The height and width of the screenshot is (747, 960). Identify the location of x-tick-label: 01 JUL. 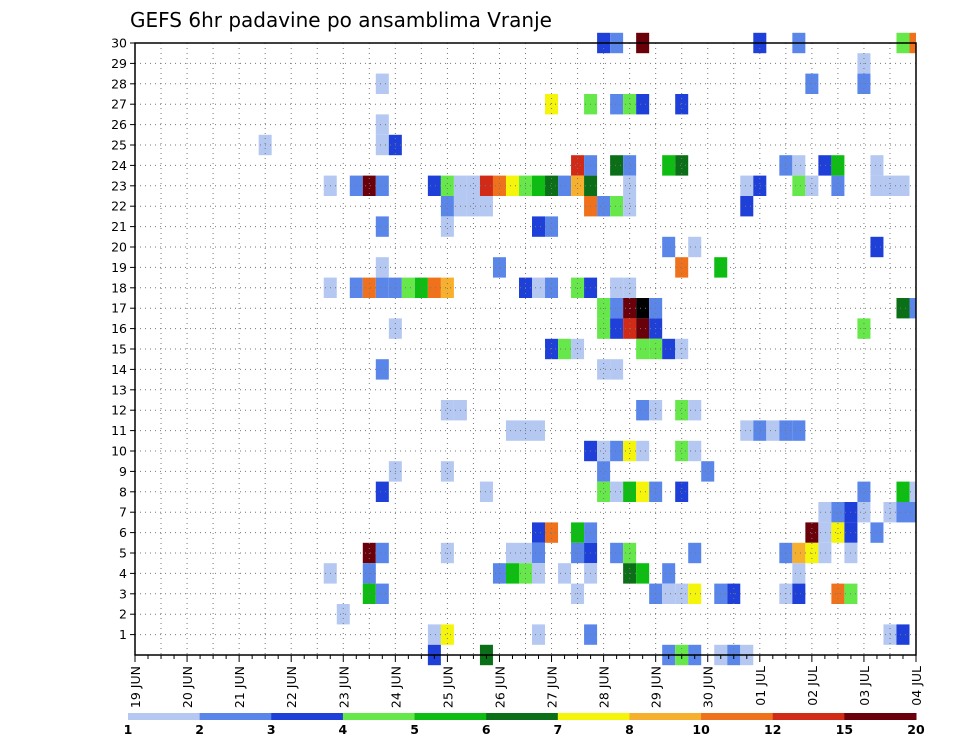
(760, 686).